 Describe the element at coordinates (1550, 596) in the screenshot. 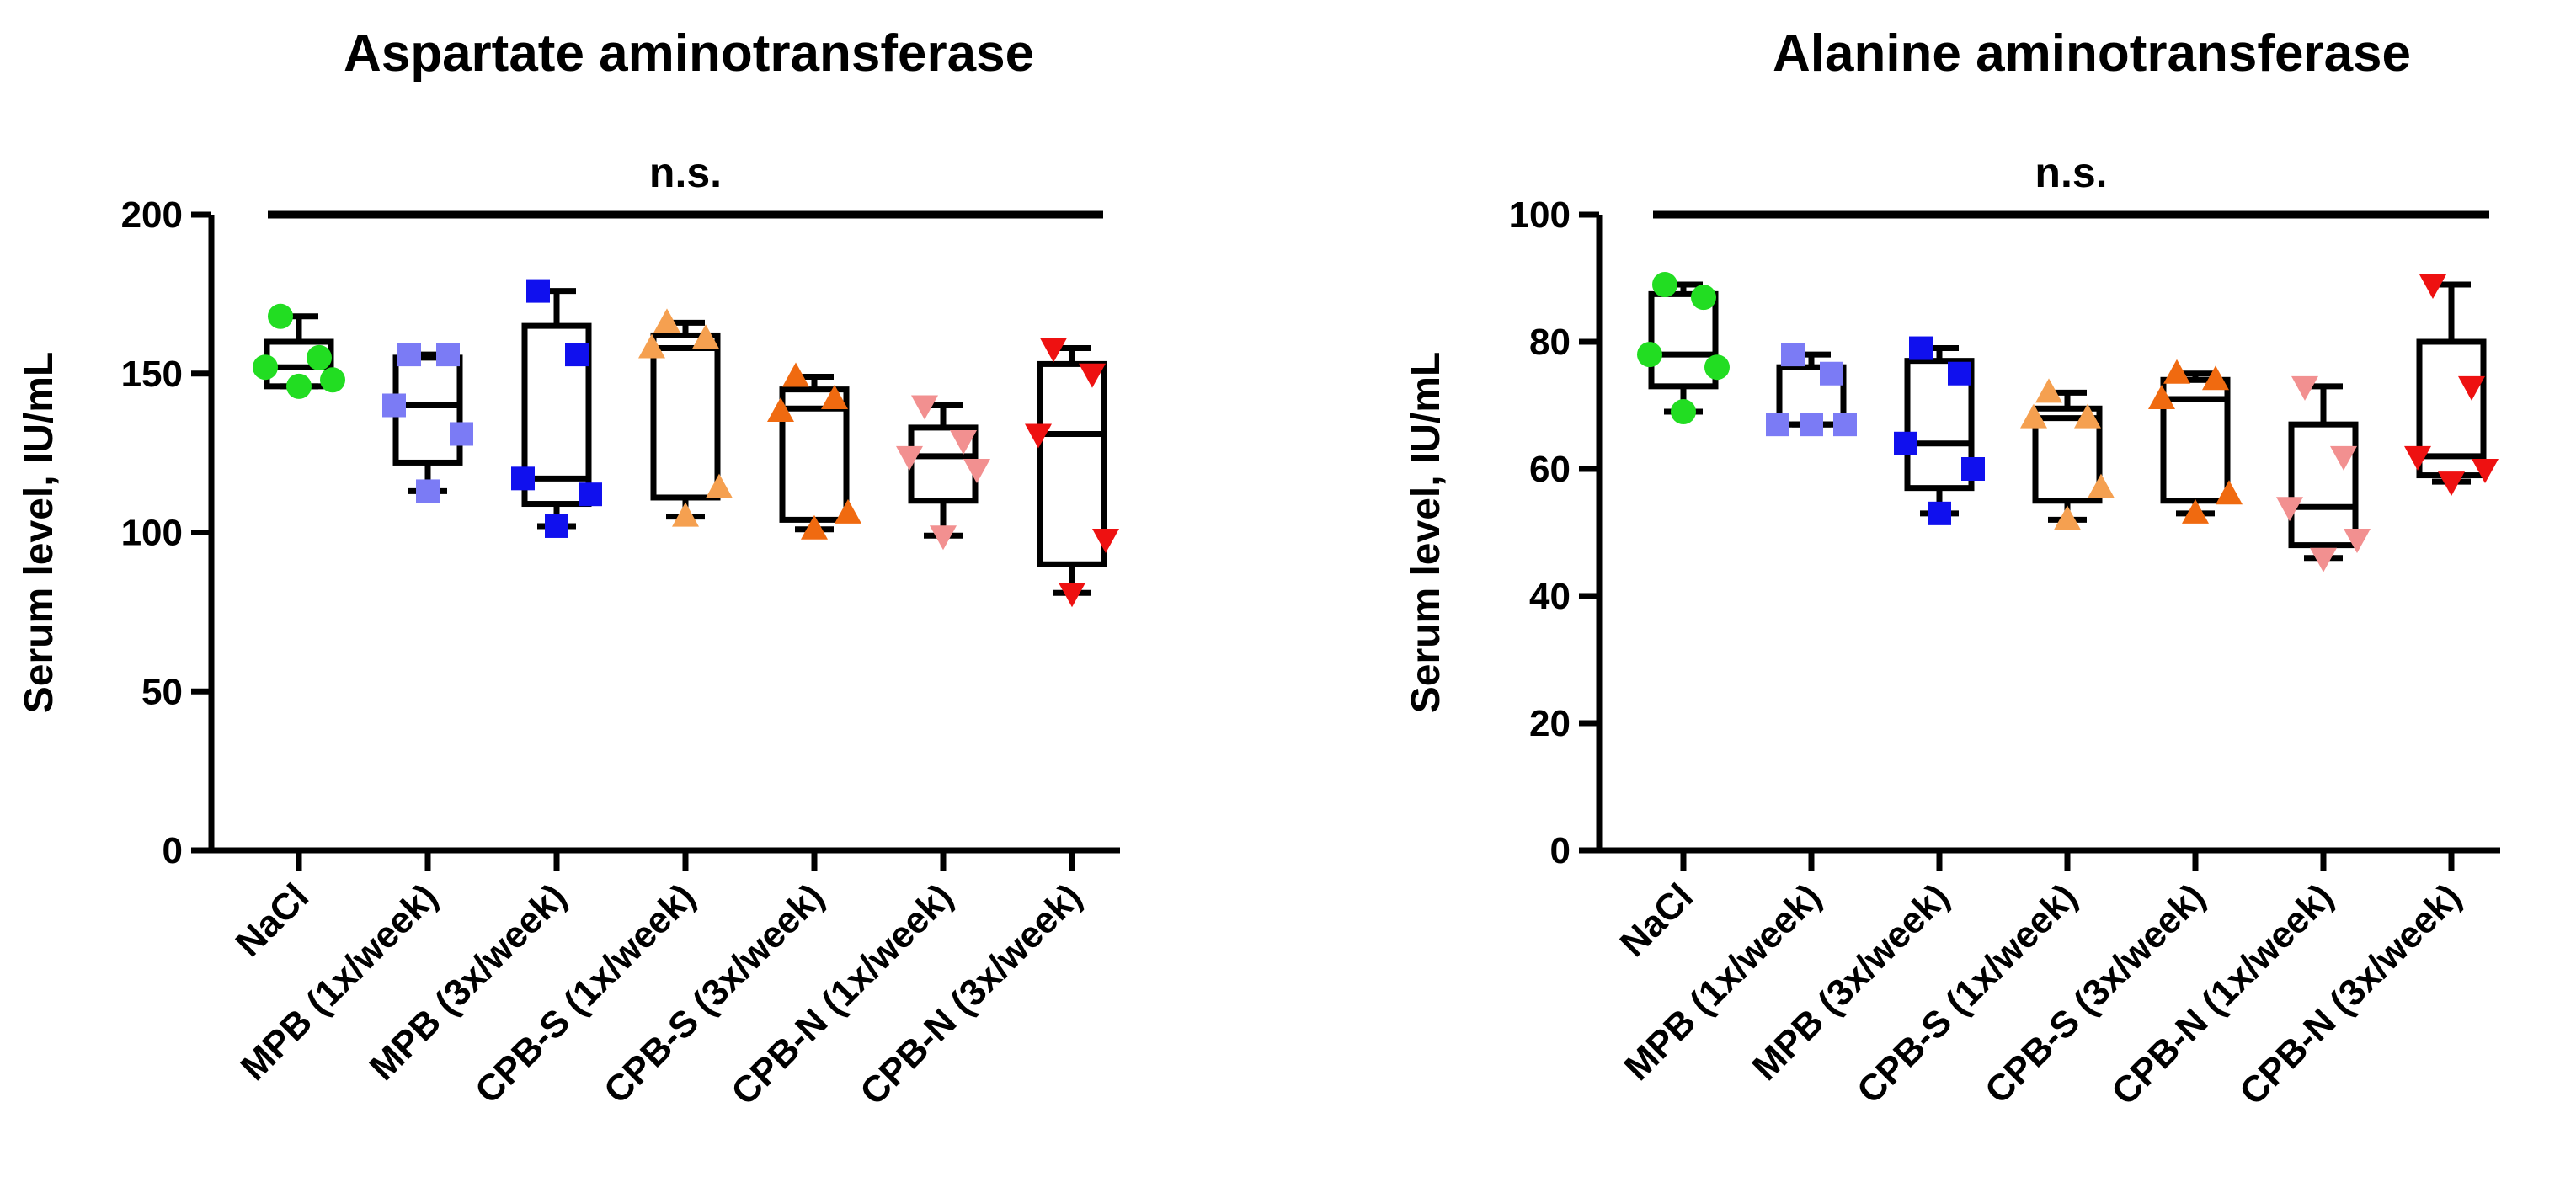

I see `y-tick-label: 40` at that location.